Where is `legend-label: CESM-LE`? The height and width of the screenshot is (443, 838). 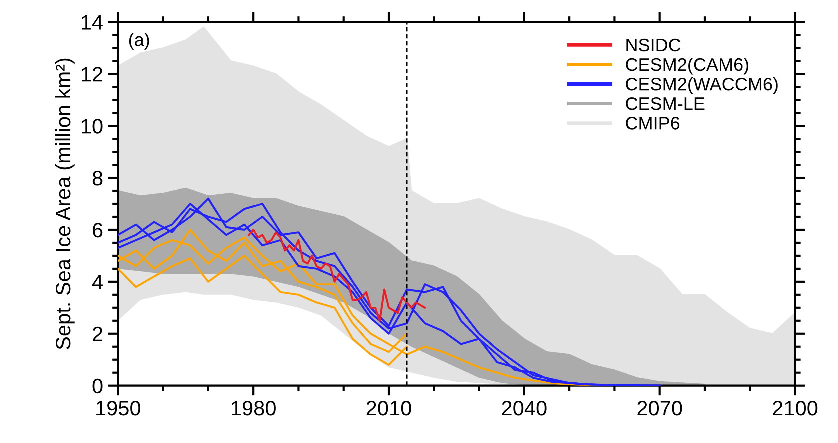
legend-label: CESM-LE is located at coordinates (665, 103).